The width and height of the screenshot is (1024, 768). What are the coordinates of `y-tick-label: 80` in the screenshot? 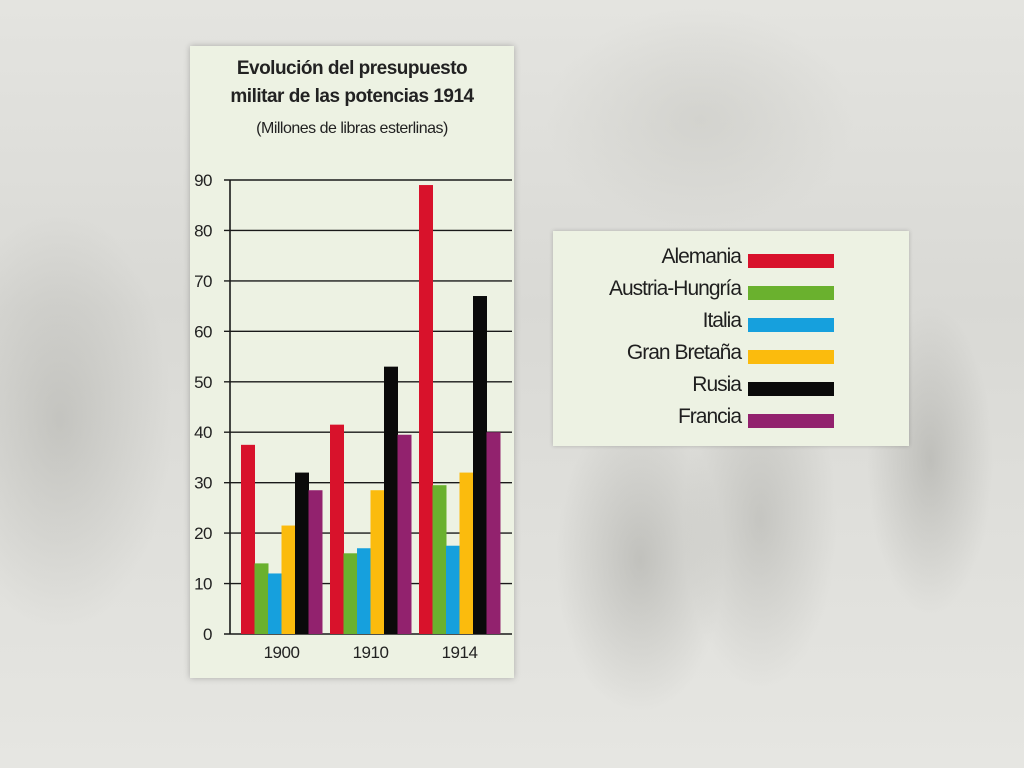 It's located at (203, 230).